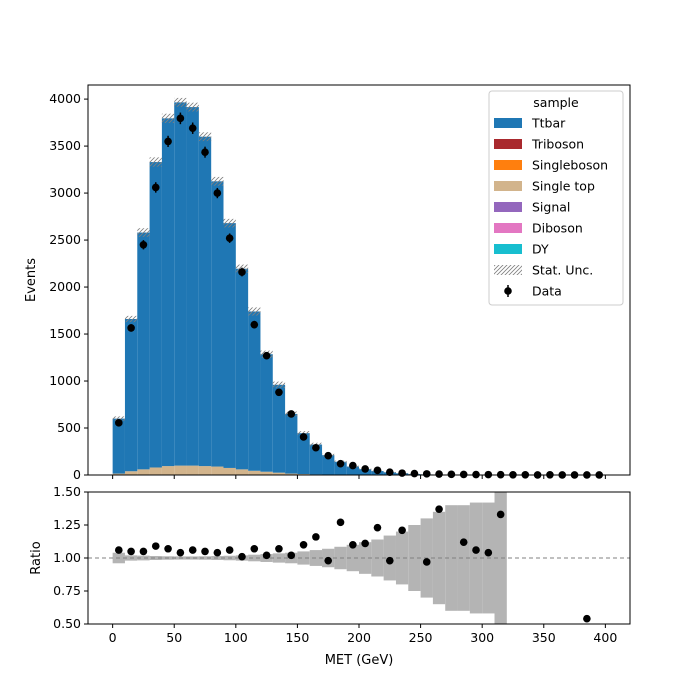  What do you see at coordinates (113, 637) in the screenshot?
I see `x-tick-label: 0` at bounding box center [113, 637].